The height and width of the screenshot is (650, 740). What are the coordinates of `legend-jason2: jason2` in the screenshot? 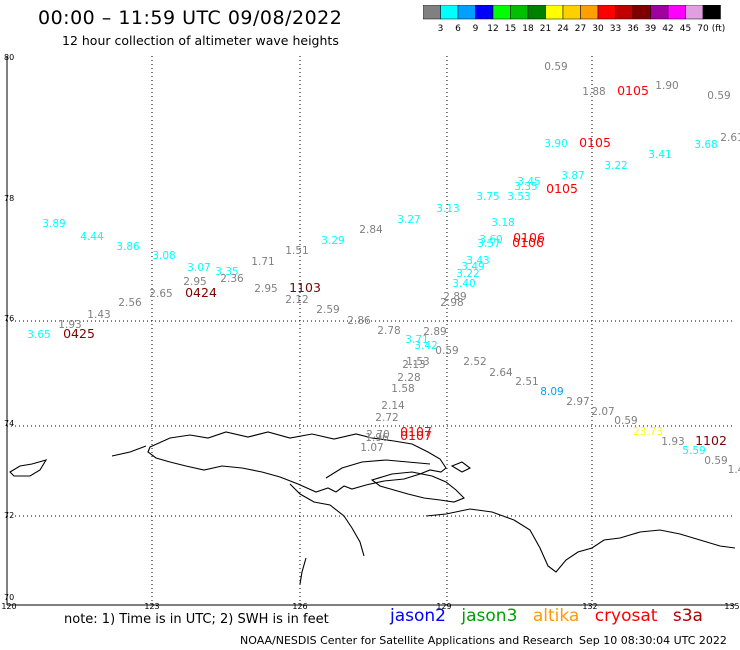 It's located at (418, 616).